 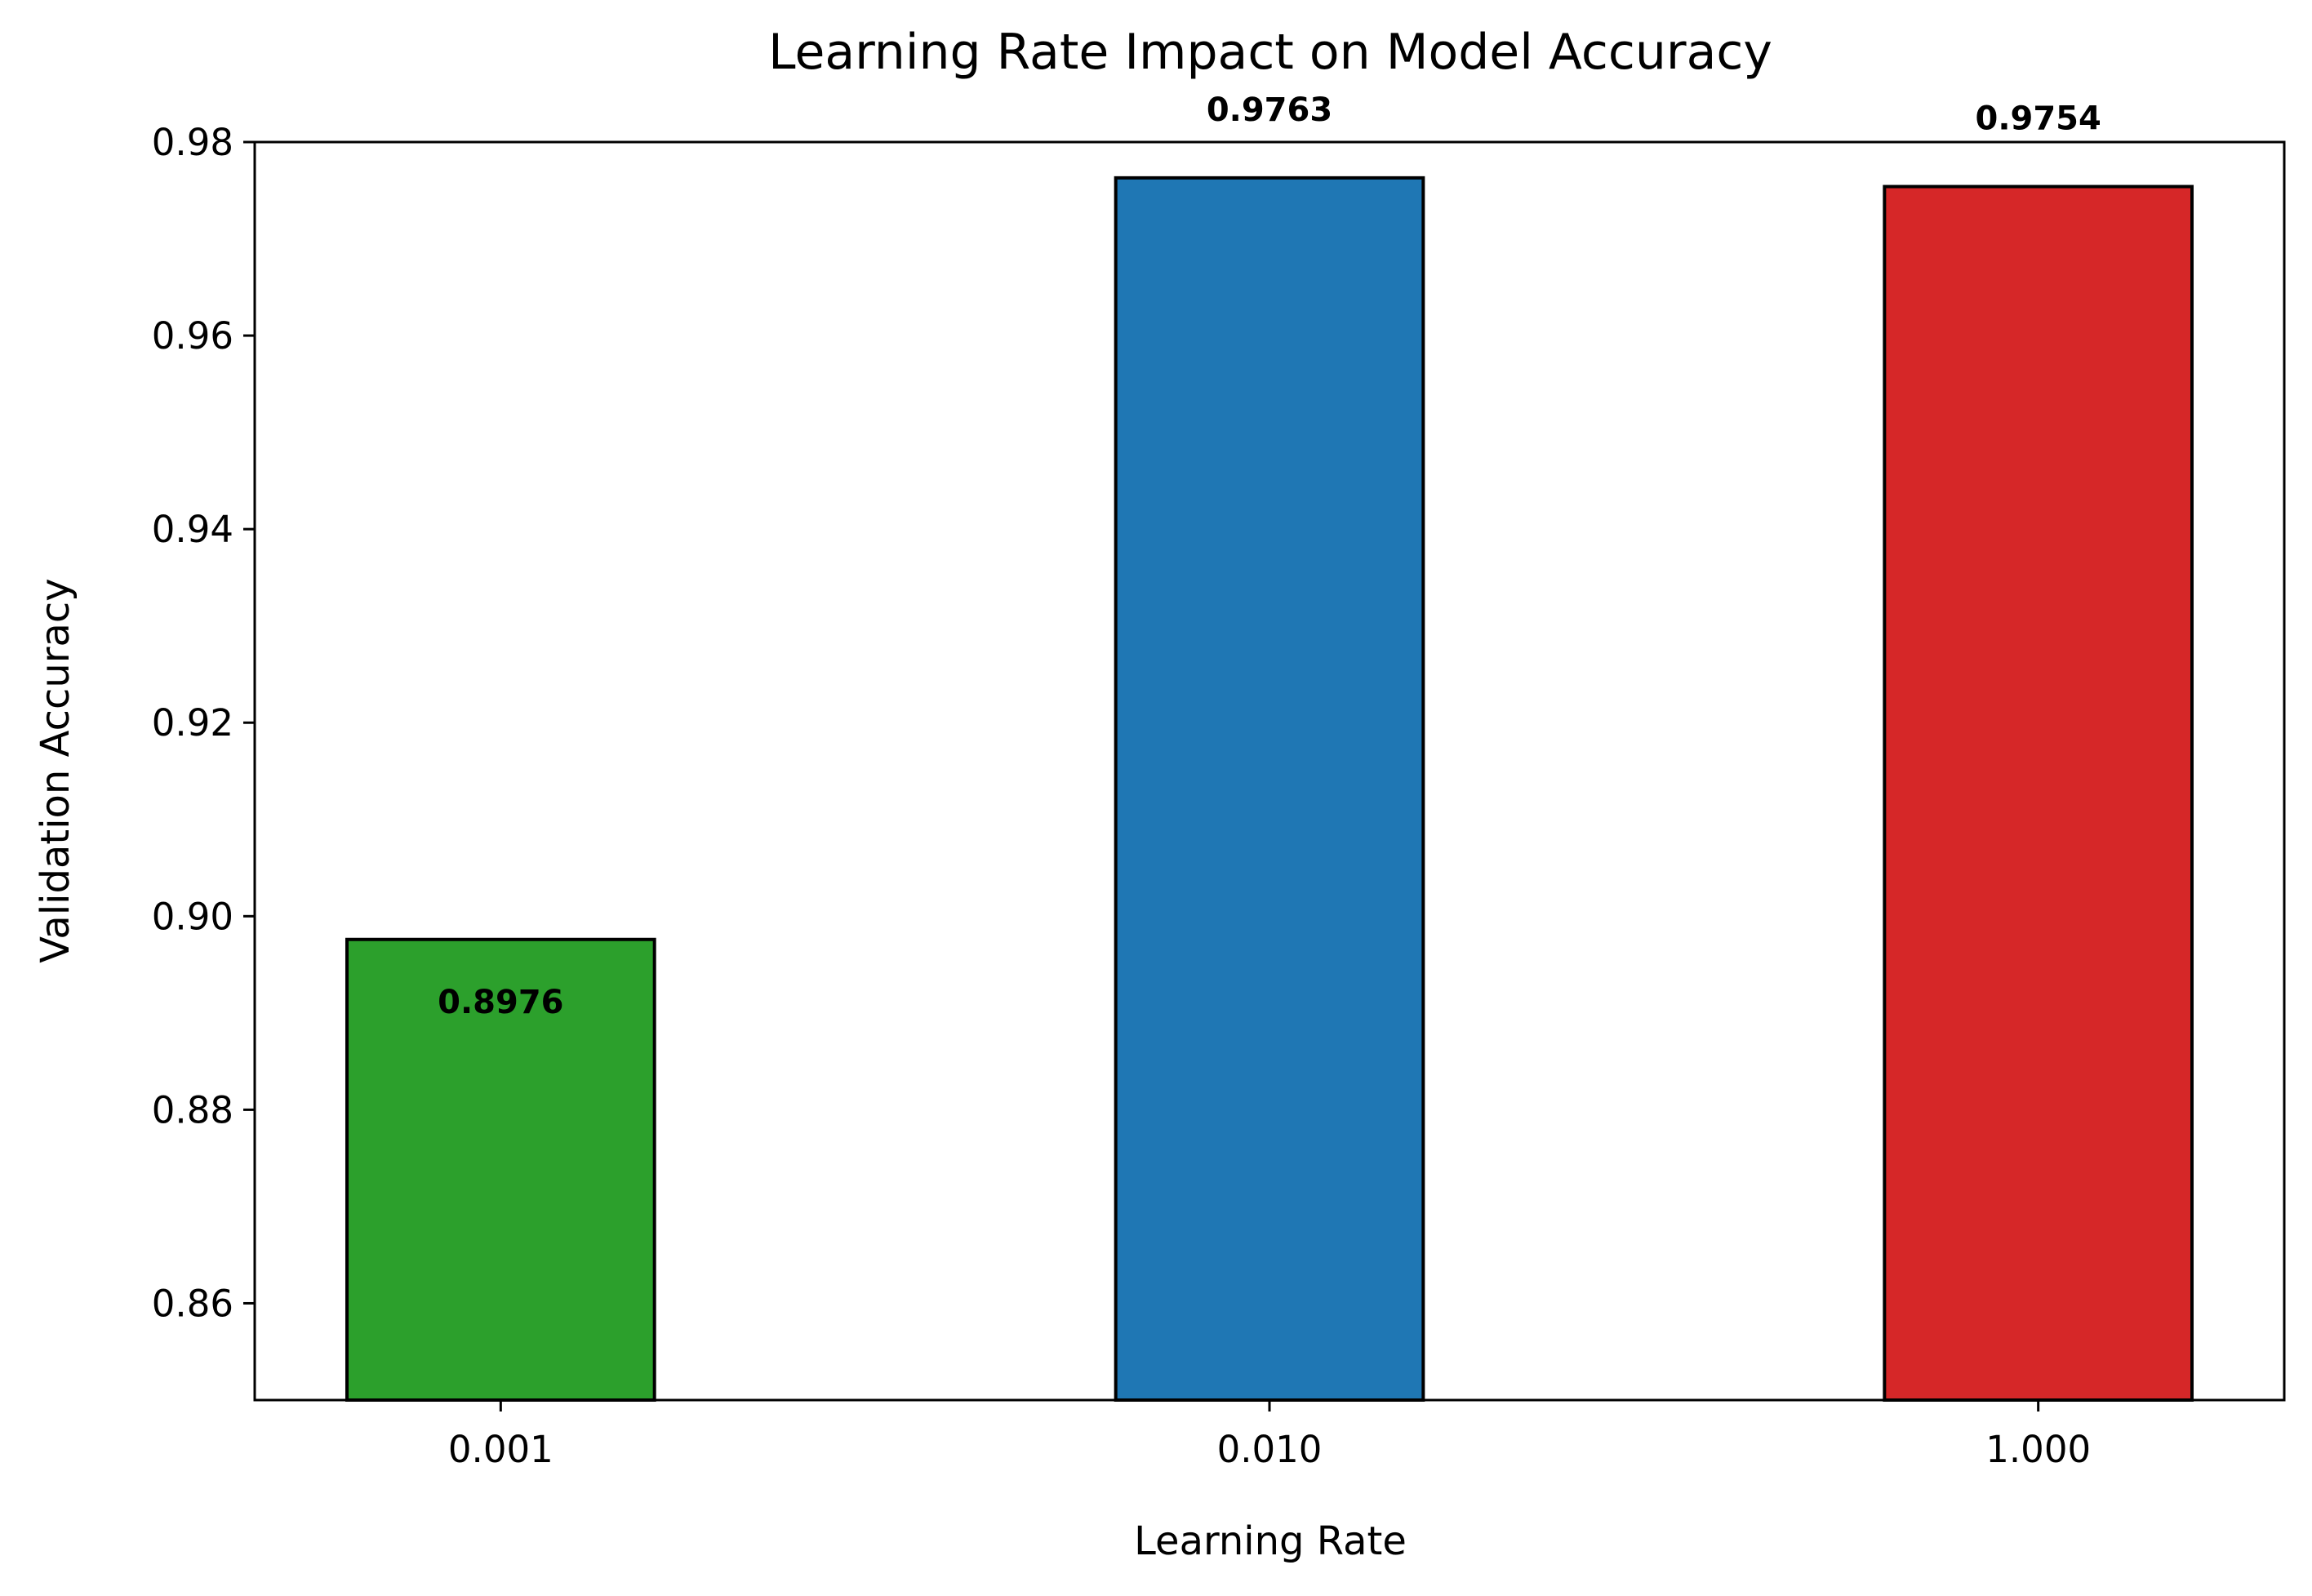 What do you see at coordinates (2038, 793) in the screenshot?
I see `bar-1.000` at bounding box center [2038, 793].